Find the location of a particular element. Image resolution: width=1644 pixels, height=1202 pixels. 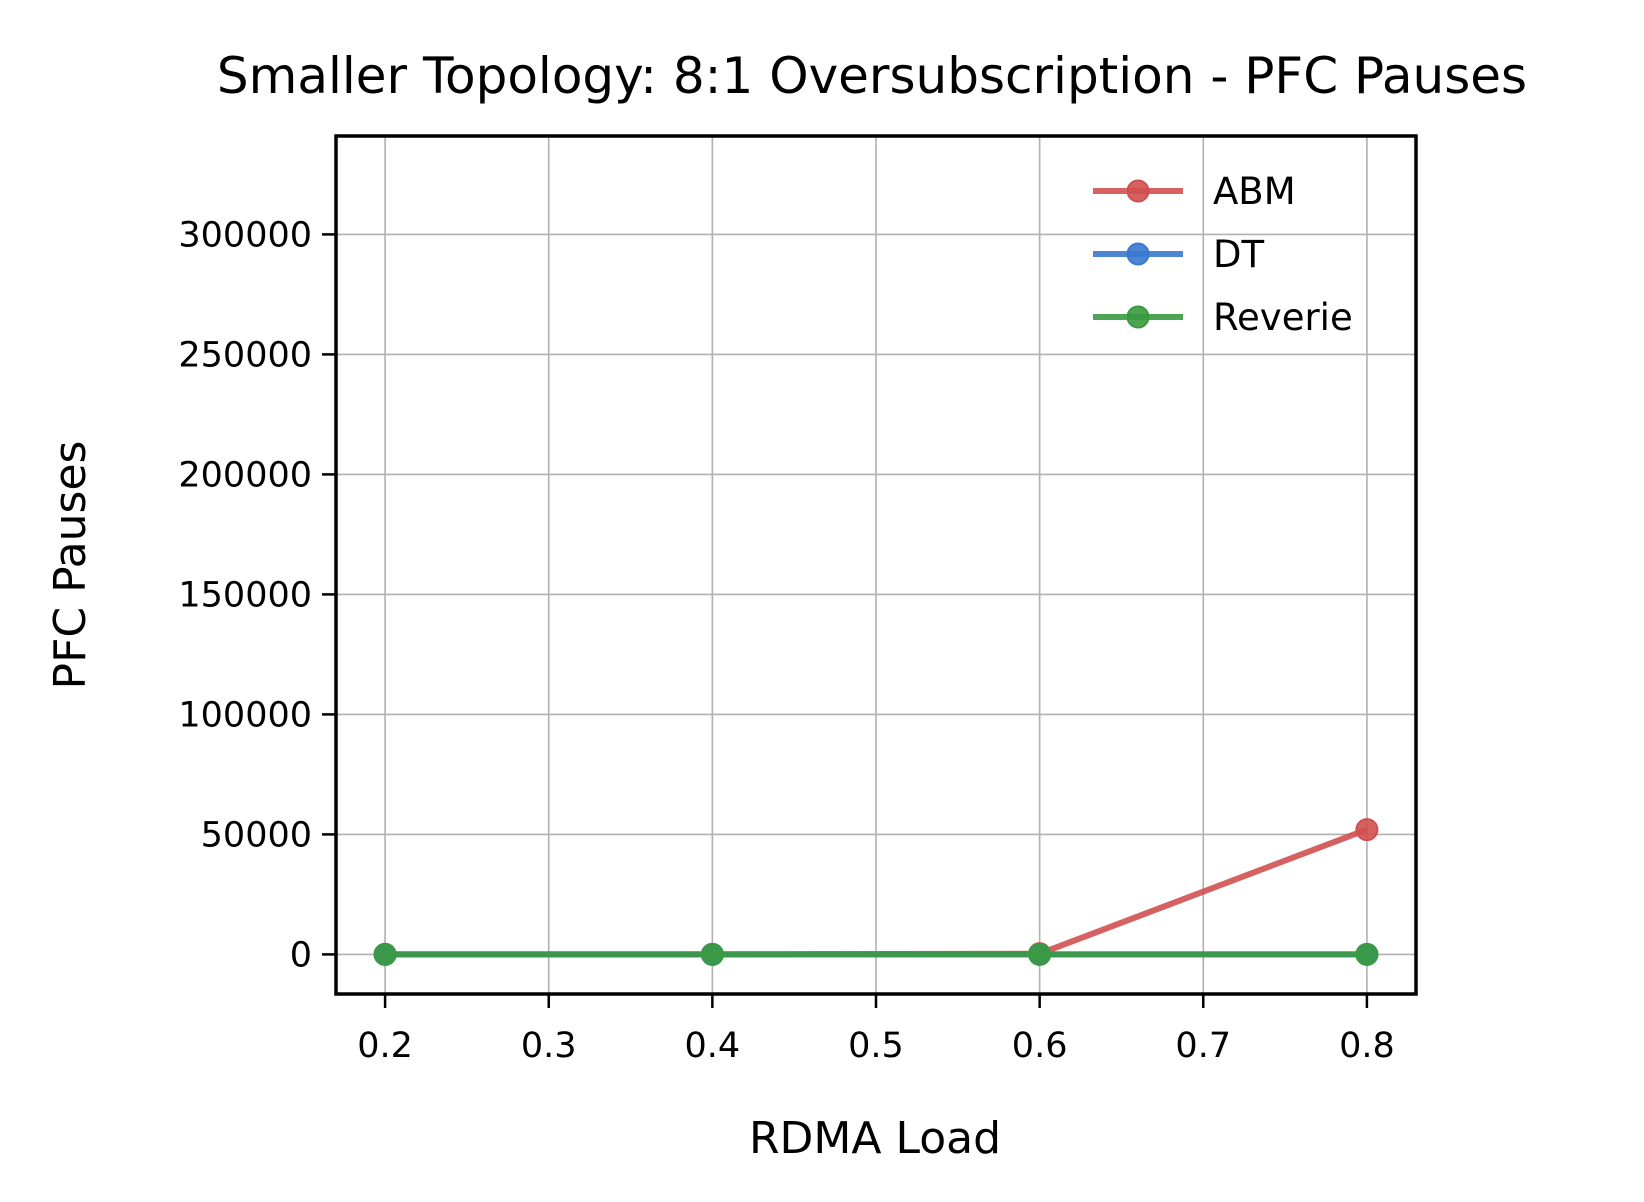

y-tick-label: 250000 is located at coordinates (245, 355).